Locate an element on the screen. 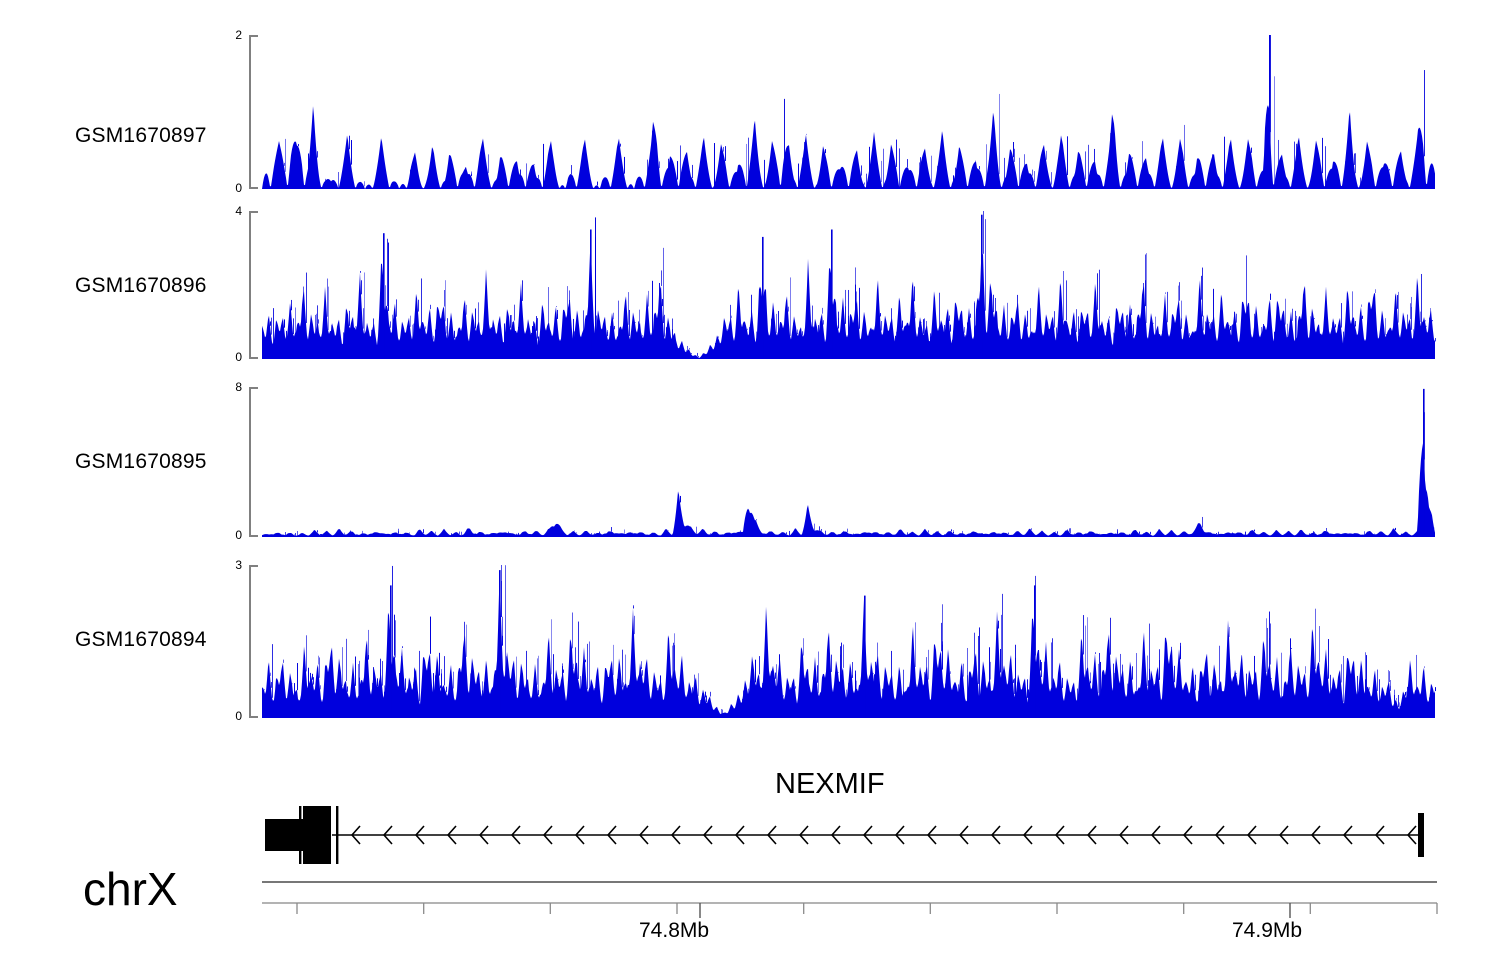 This screenshot has width=1500, height=980. gene-model-track is located at coordinates (750, 835).